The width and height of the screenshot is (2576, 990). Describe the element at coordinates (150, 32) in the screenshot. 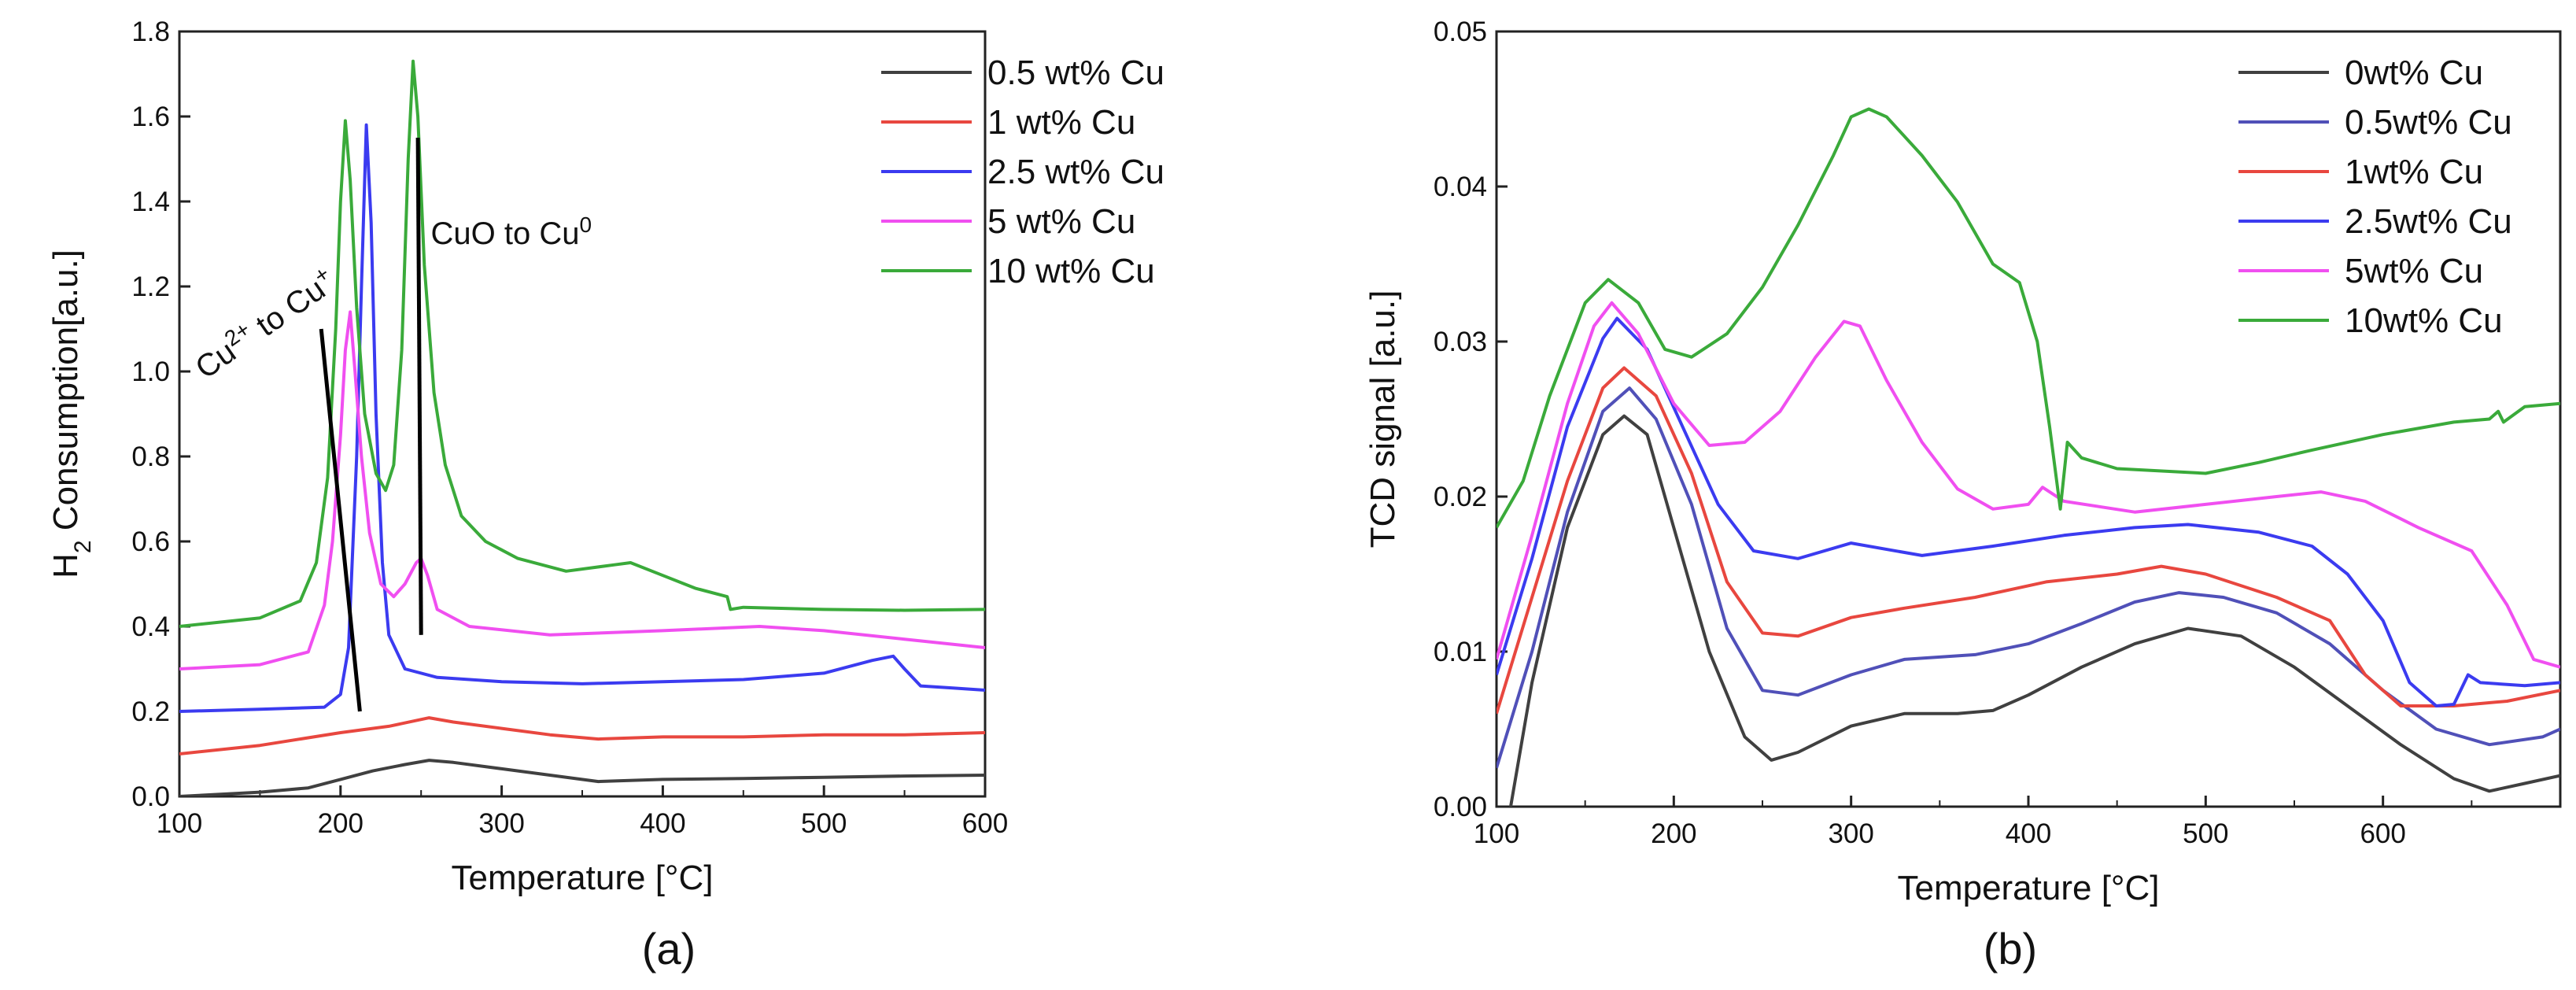

I see `y-tick-label: 1.8` at that location.